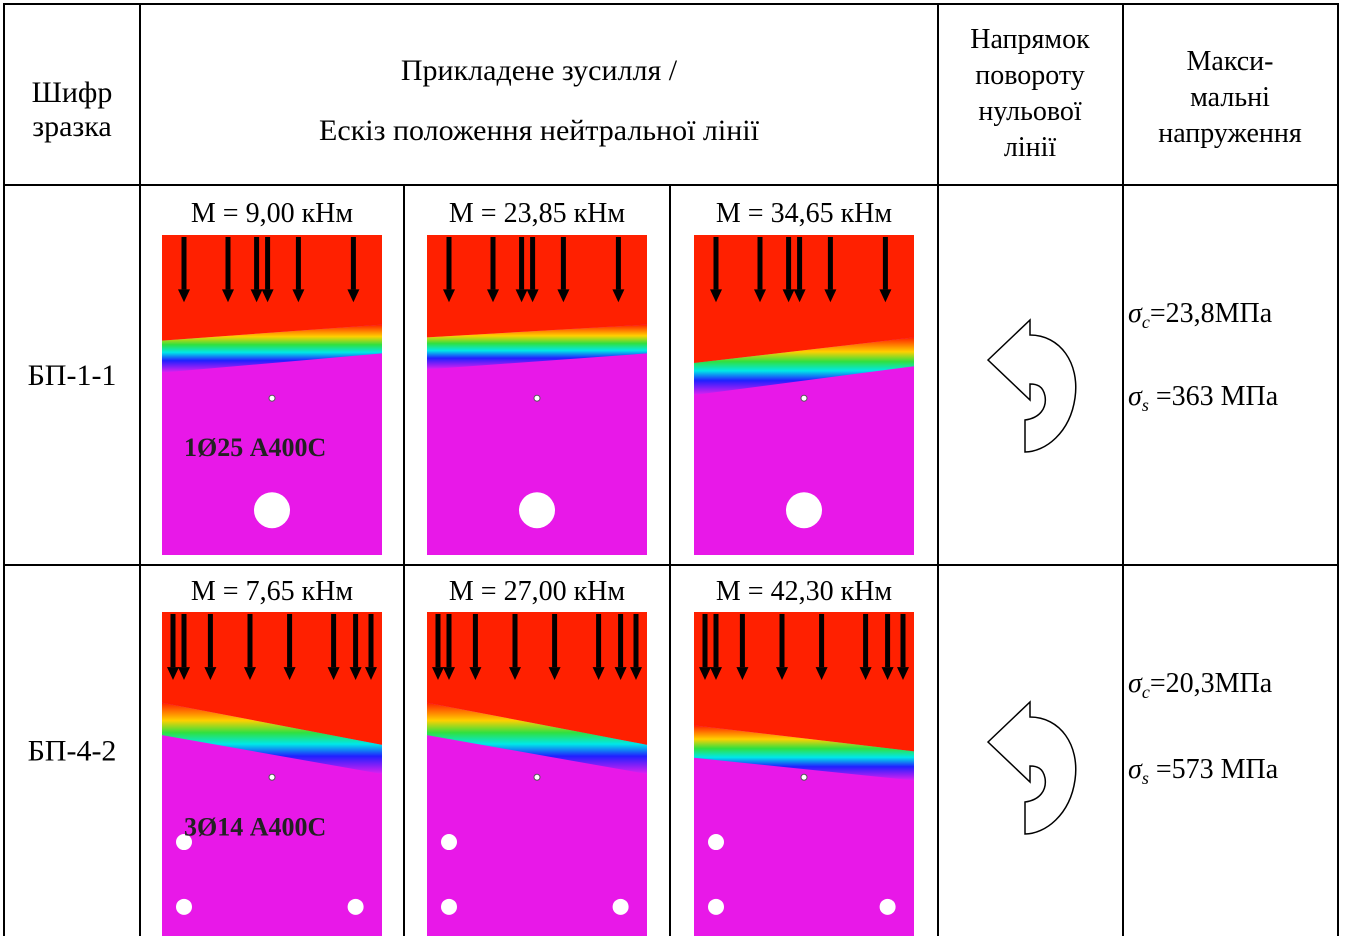 The height and width of the screenshot is (936, 1345). What do you see at coordinates (1200, 685) in the screenshot?
I see `max-stress: σc=20,3МПа` at bounding box center [1200, 685].